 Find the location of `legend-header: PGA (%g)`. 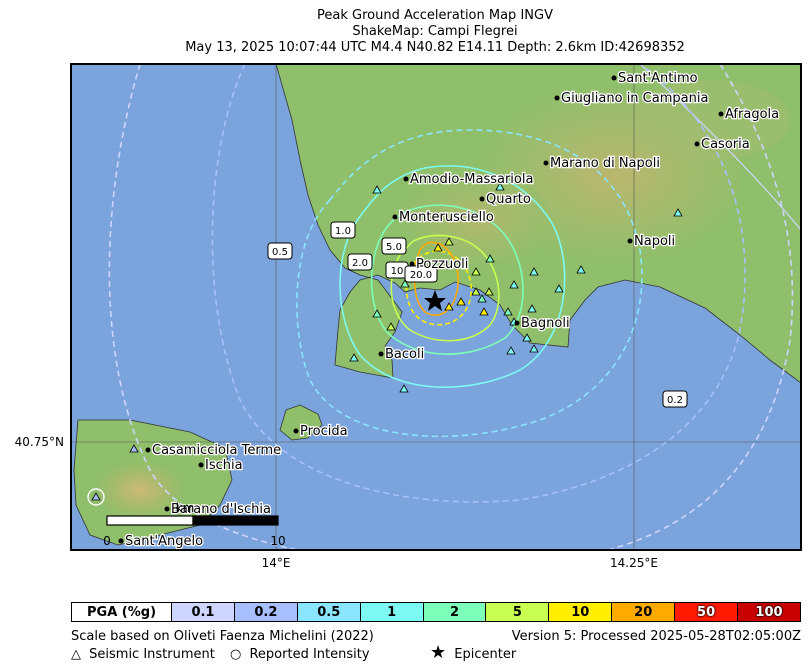

legend-header: PGA (%g) is located at coordinates (122, 612).